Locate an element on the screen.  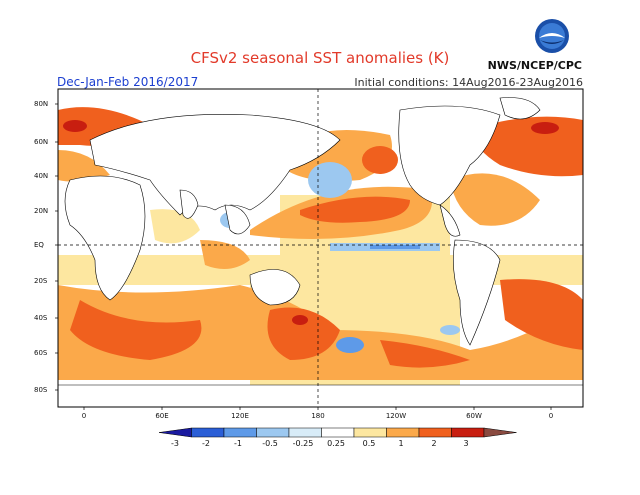
x-tick-60e: 60E is located at coordinates (162, 416).